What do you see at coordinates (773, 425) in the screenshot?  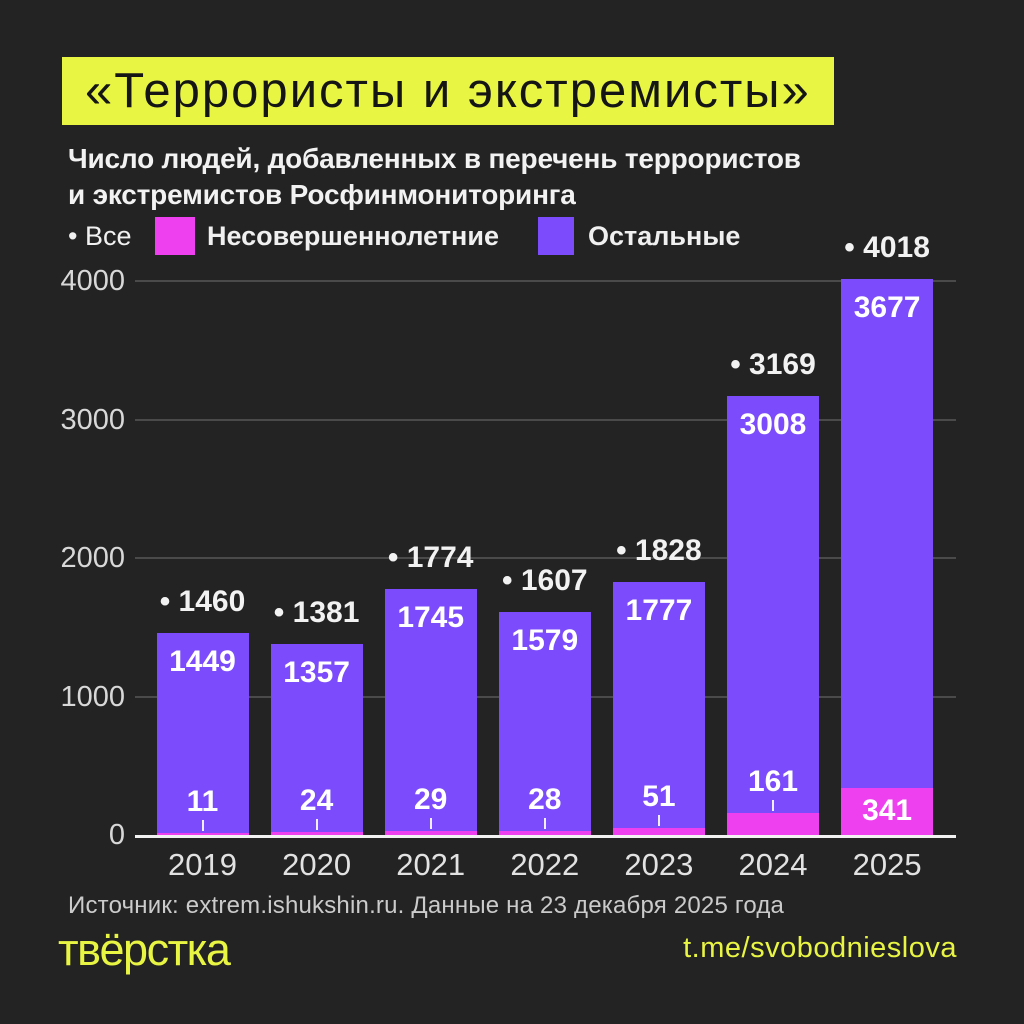 I see `others-value-label: 3008` at bounding box center [773, 425].